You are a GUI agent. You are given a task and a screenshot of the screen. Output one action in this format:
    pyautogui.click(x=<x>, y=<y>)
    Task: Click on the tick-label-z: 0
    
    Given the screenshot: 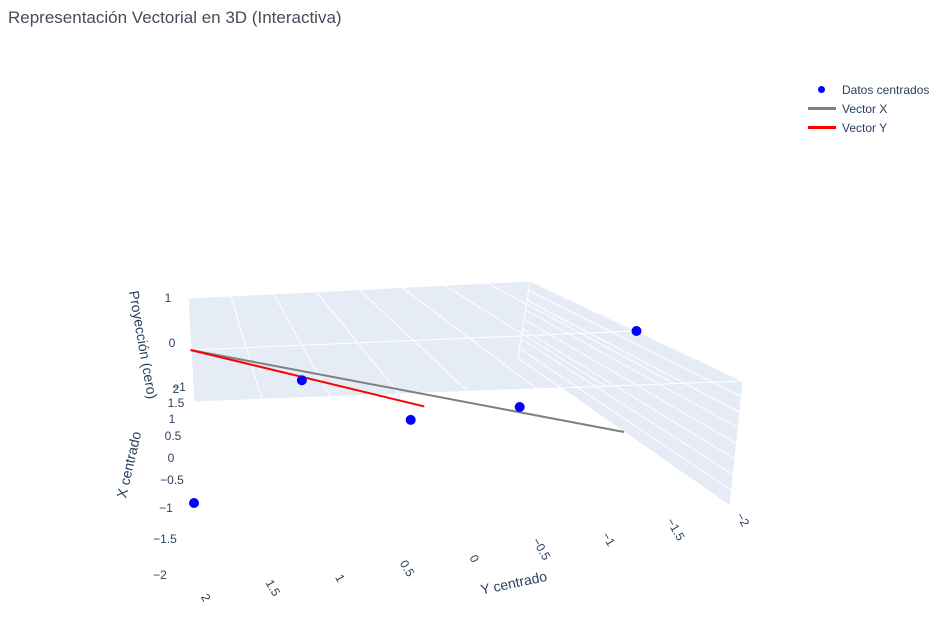 What is the action you would take?
    pyautogui.click(x=172, y=343)
    